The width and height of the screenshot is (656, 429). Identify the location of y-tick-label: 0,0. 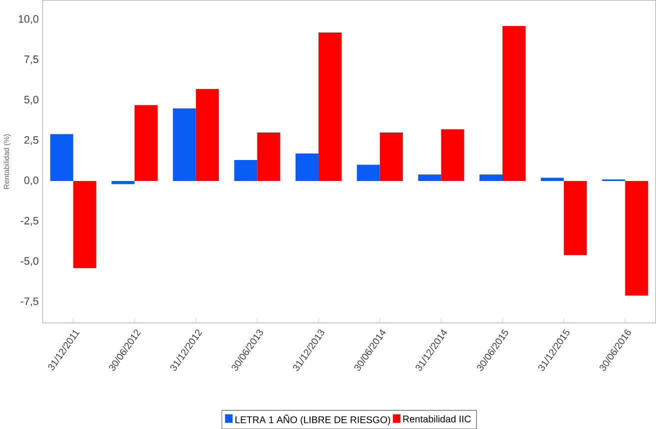
(31, 181).